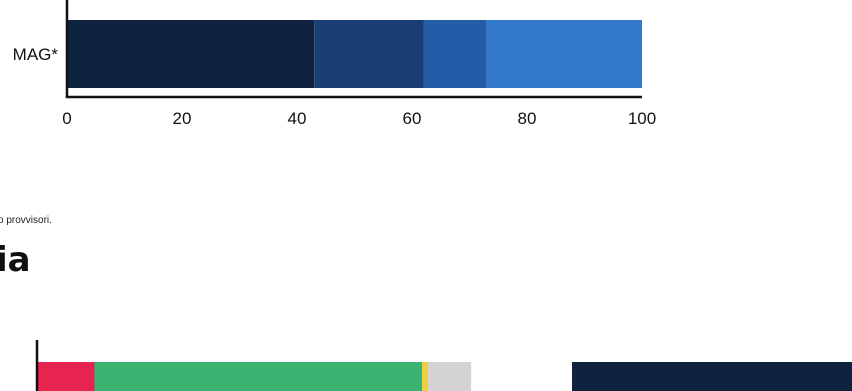 The image size is (852, 391). Describe the element at coordinates (66, 118) in the screenshot. I see `x-tick-label: 0` at that location.